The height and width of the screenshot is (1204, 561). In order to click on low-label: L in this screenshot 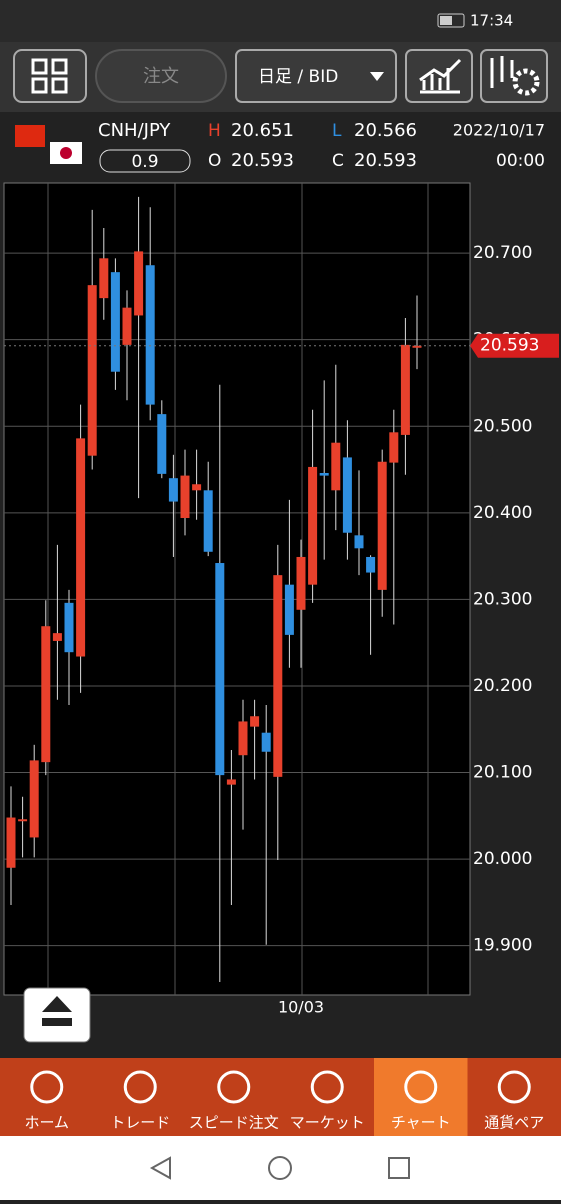, I will do `click(337, 131)`.